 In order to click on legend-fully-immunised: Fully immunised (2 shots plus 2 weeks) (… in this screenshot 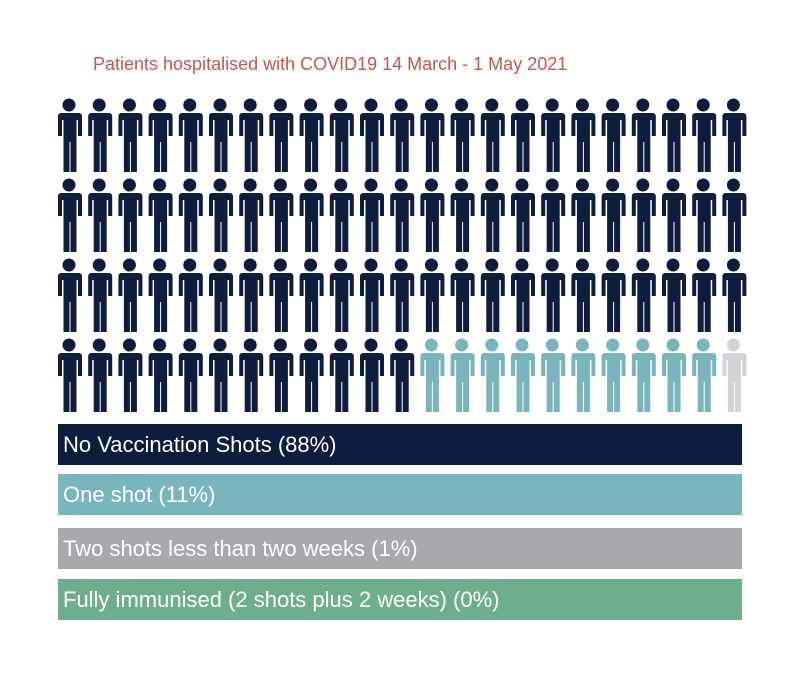, I will do `click(400, 599)`.